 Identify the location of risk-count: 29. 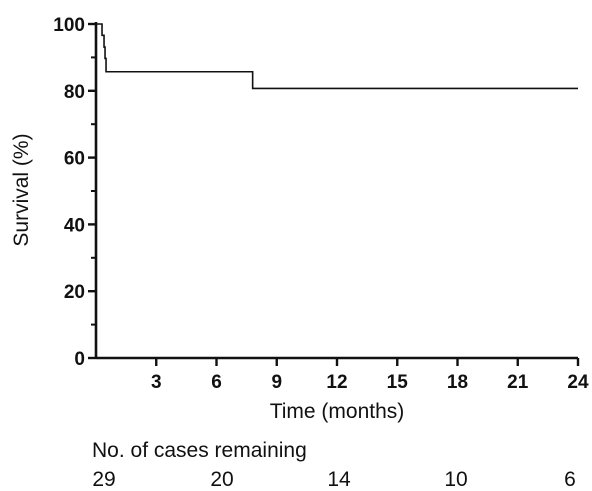
(103, 479).